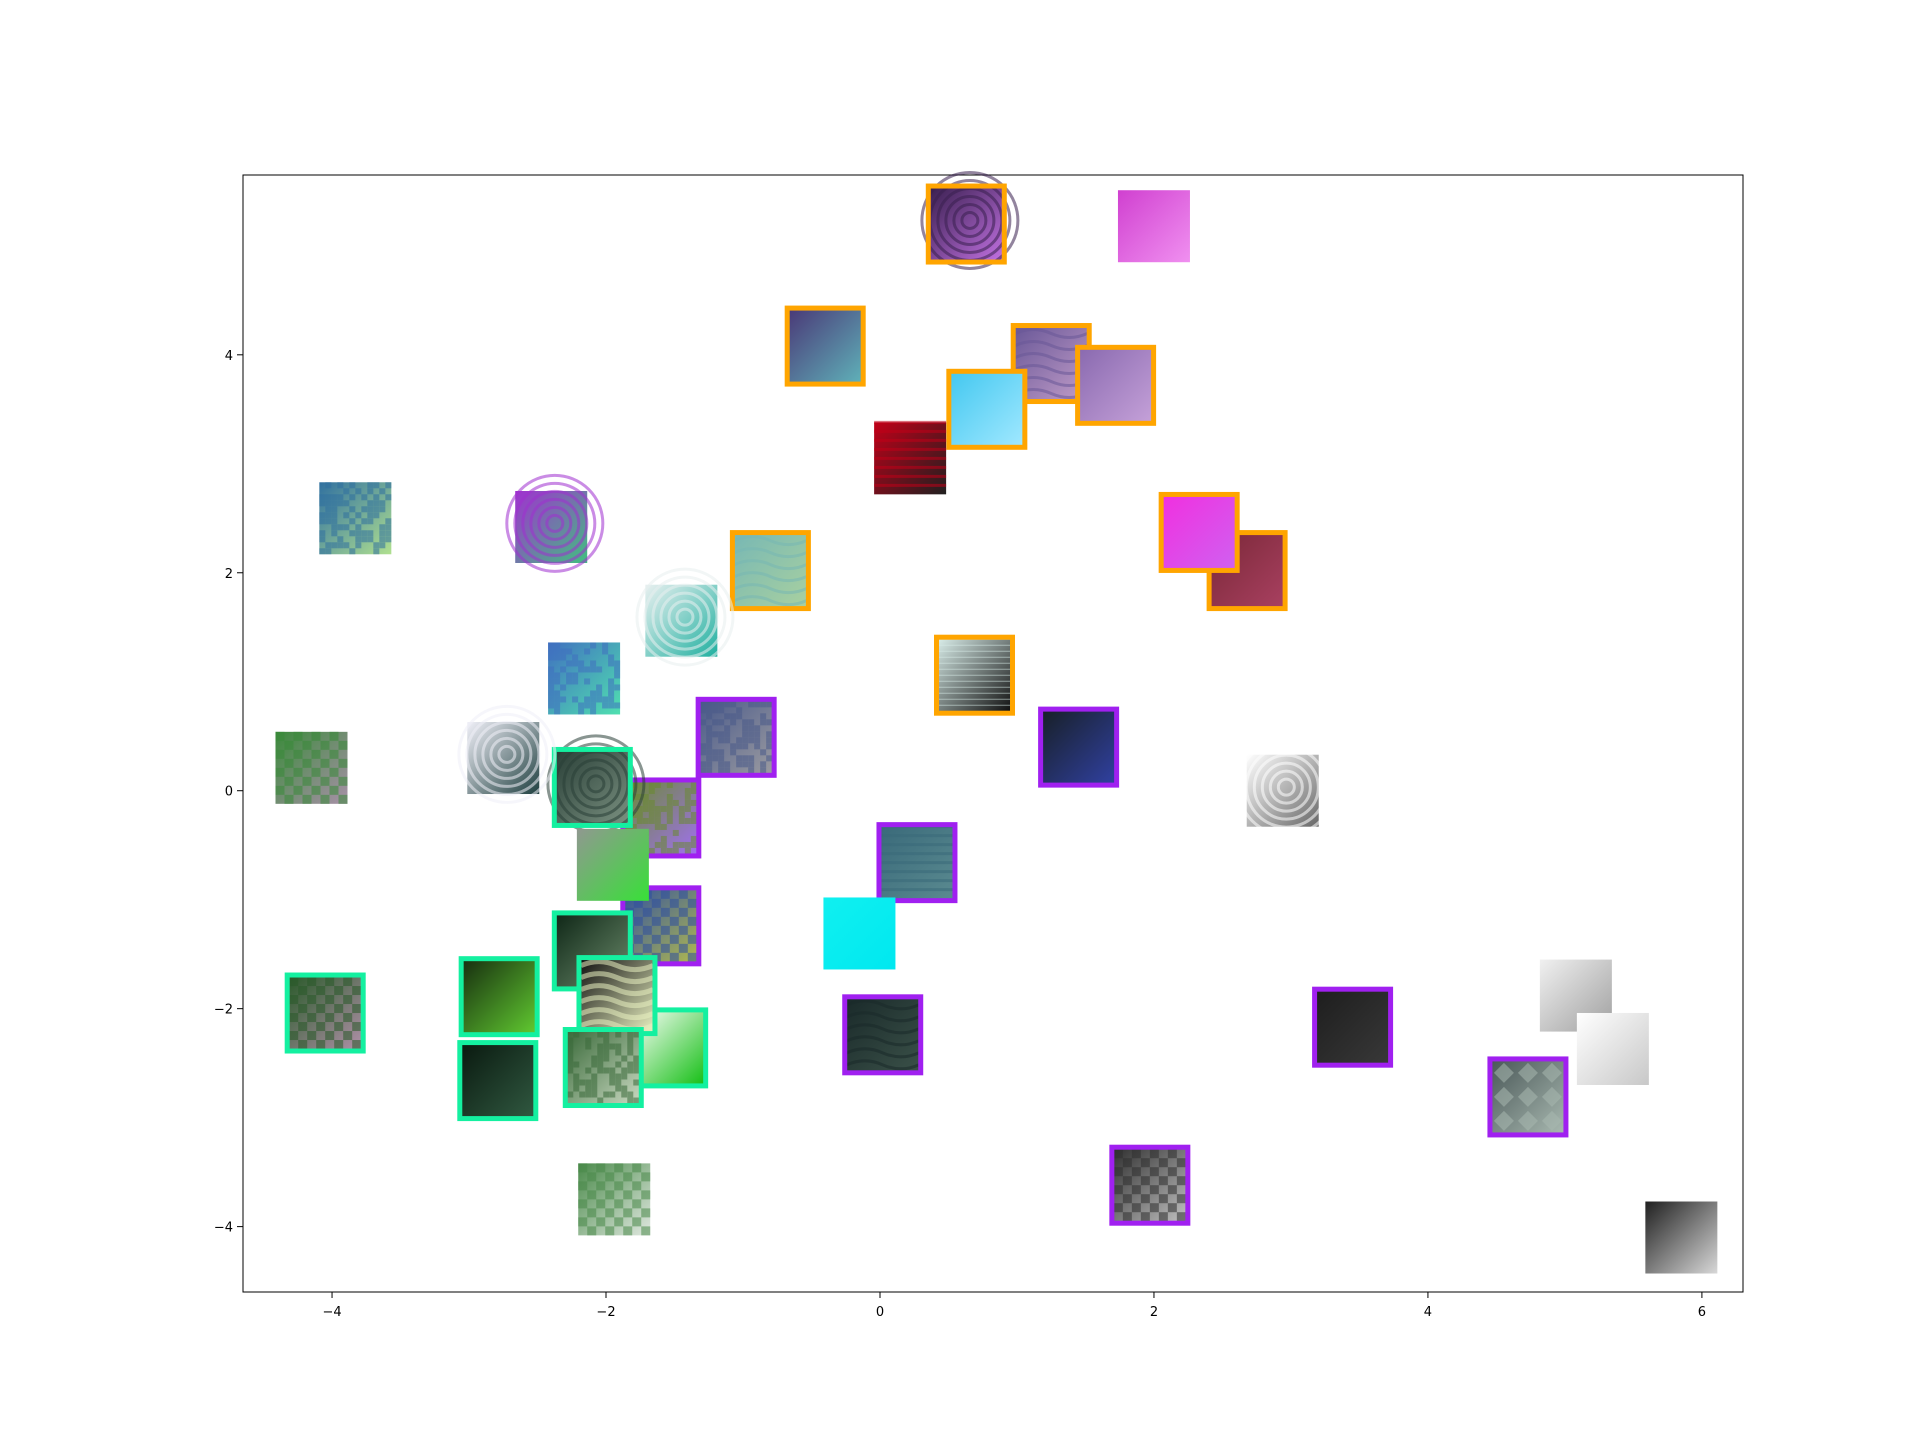 The width and height of the screenshot is (1920, 1440). I want to click on y-tick-label: 4, so click(229, 356).